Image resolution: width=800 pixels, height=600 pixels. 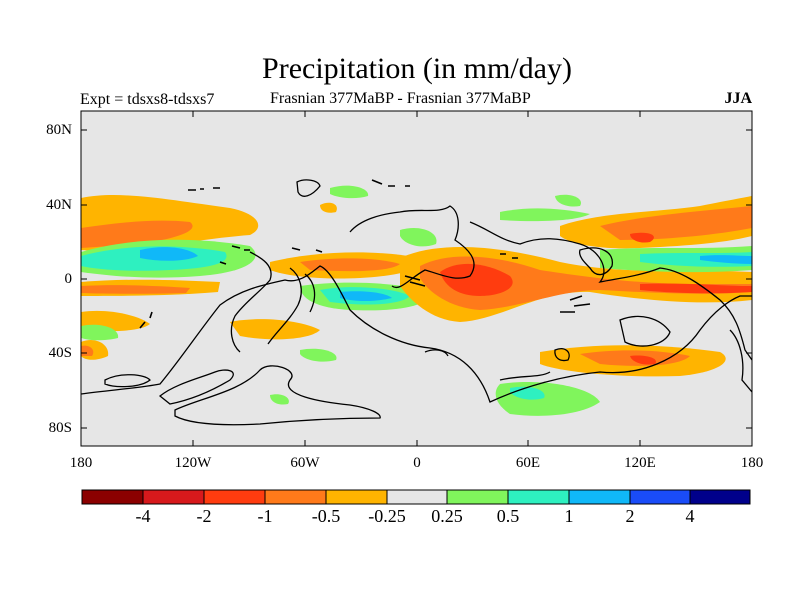 What do you see at coordinates (447, 516) in the screenshot?
I see `colorbar-label: 0.25` at bounding box center [447, 516].